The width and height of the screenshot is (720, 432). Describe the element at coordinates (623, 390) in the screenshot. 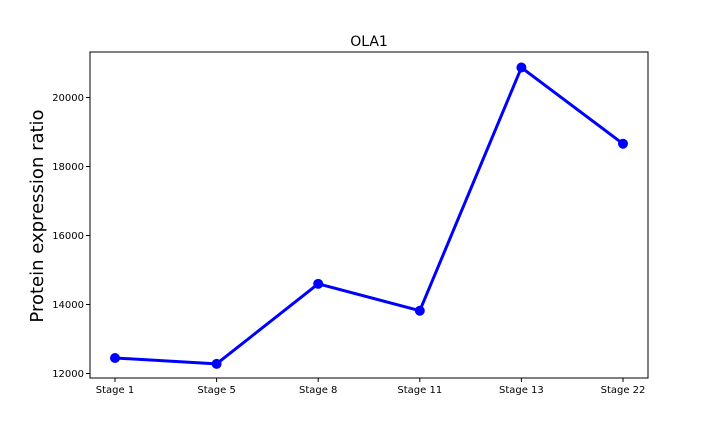

I see `x-tick-label: Stage 22` at that location.